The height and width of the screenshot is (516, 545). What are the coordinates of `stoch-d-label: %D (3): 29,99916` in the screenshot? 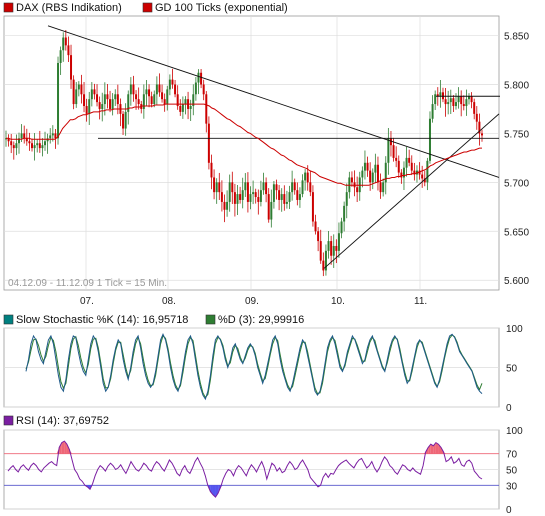 It's located at (261, 320).